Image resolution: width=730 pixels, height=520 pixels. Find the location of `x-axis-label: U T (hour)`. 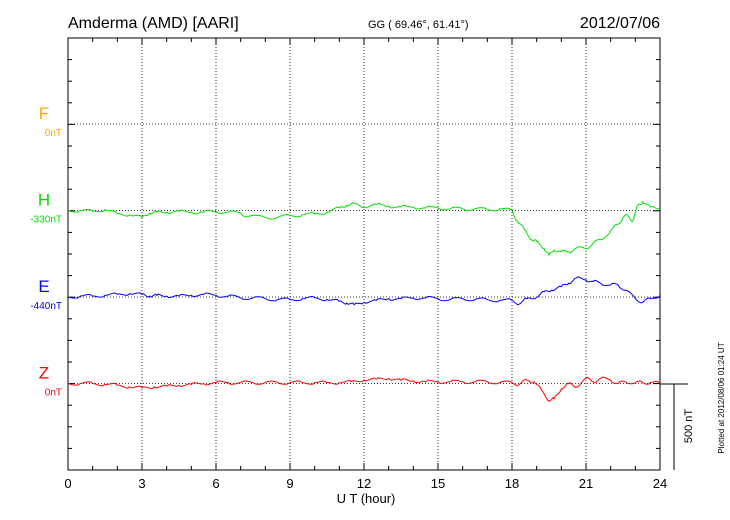

x-axis-label: U T (hour) is located at coordinates (366, 498).